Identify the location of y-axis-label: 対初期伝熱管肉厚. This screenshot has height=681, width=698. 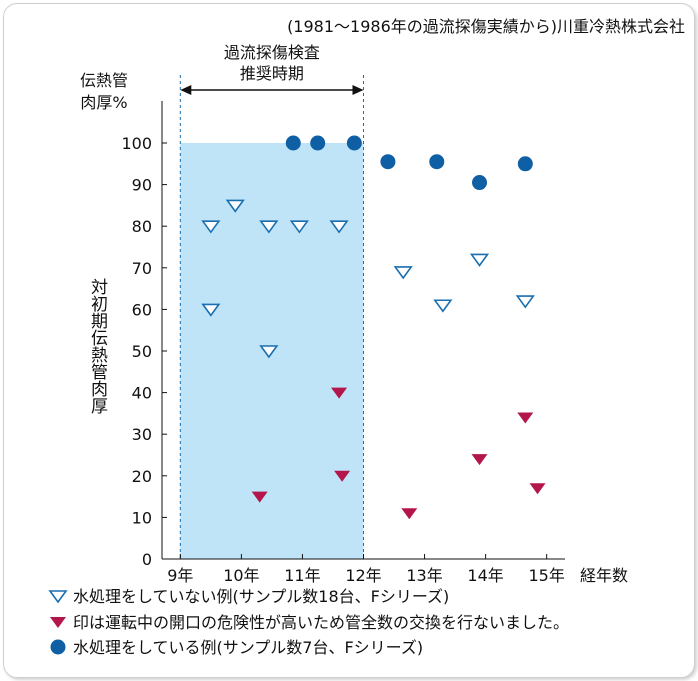
(97, 346).